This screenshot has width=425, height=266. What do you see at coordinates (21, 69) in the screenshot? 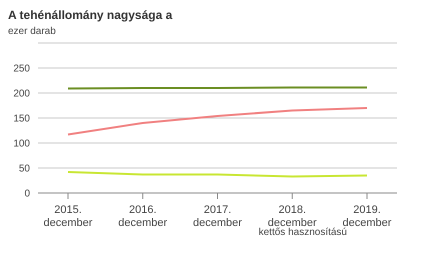
I see `y-tick-label: 250` at bounding box center [21, 69].